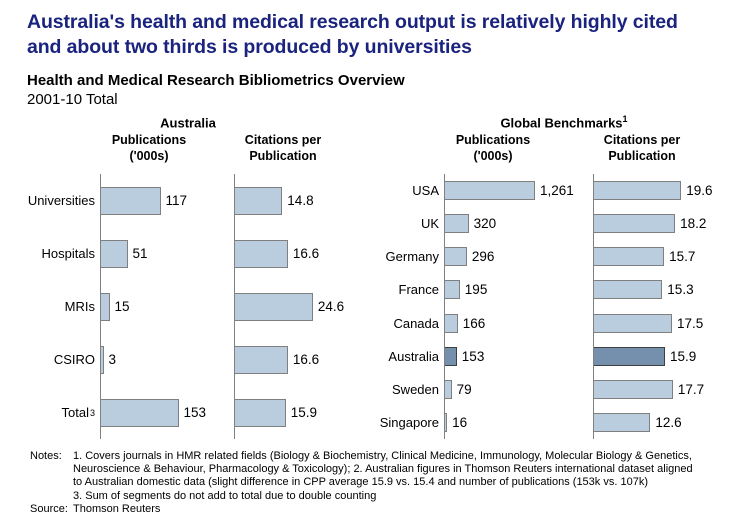 Image resolution: width=754 pixels, height=516 pixels. I want to click on chart-au-publications: Publications ('000s) 117 51 15 3 153, so click(167, 283).